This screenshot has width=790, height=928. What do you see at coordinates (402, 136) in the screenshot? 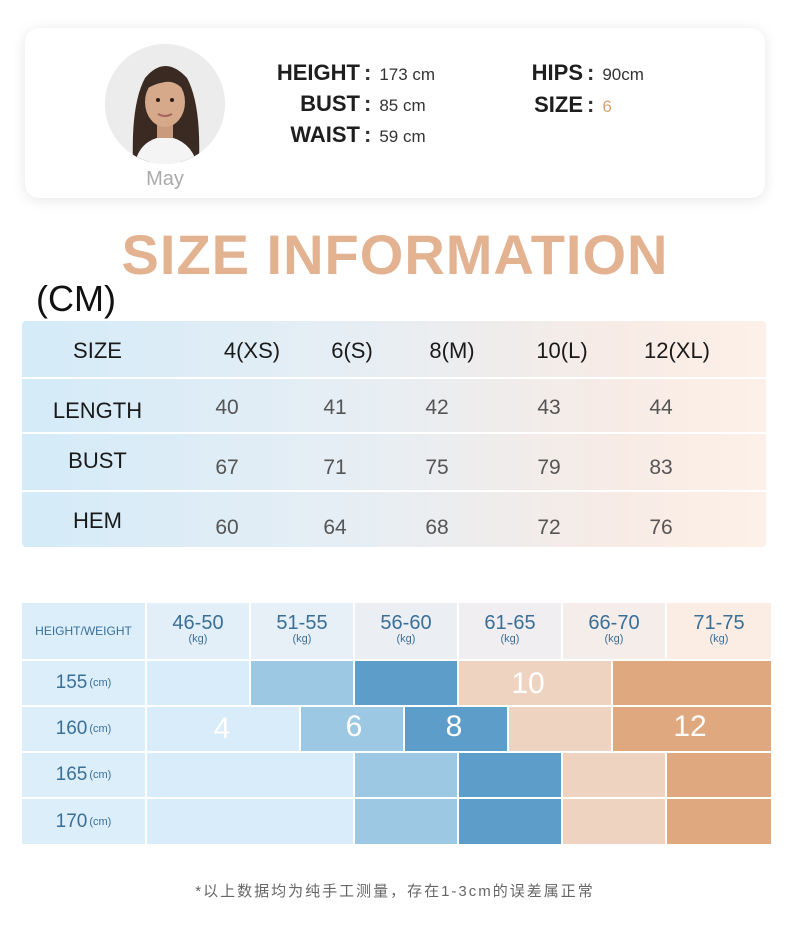
I see `waist-value: 59 cm` at bounding box center [402, 136].